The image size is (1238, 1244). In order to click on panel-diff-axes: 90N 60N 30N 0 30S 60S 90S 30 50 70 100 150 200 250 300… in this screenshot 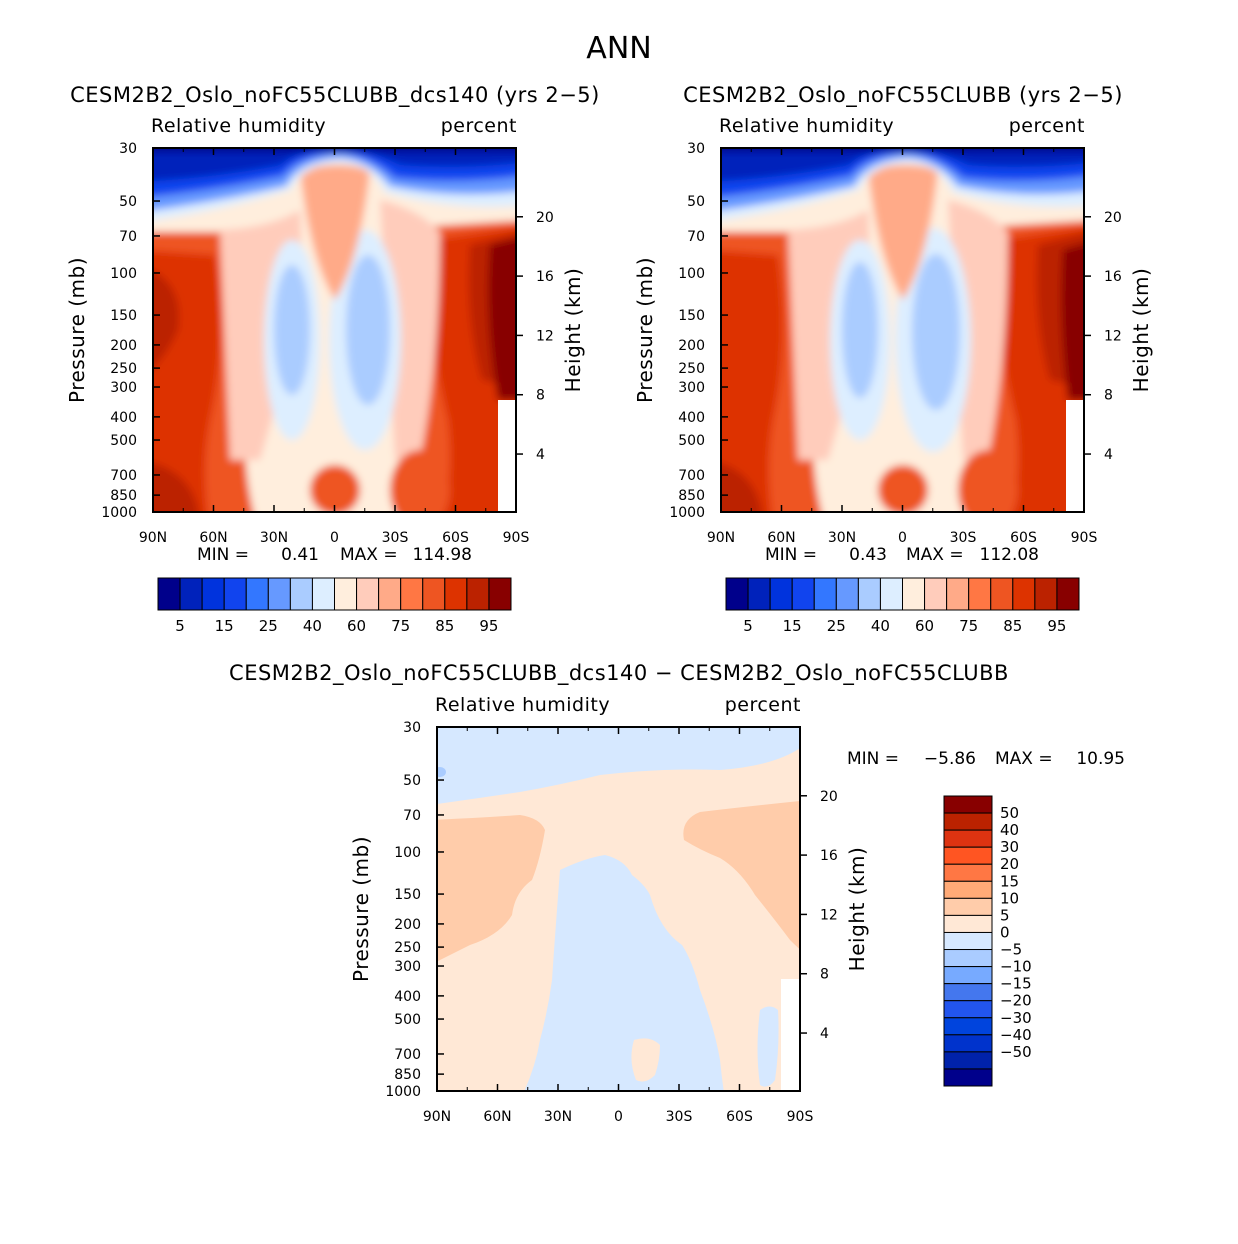, I will do `click(611, 922)`.